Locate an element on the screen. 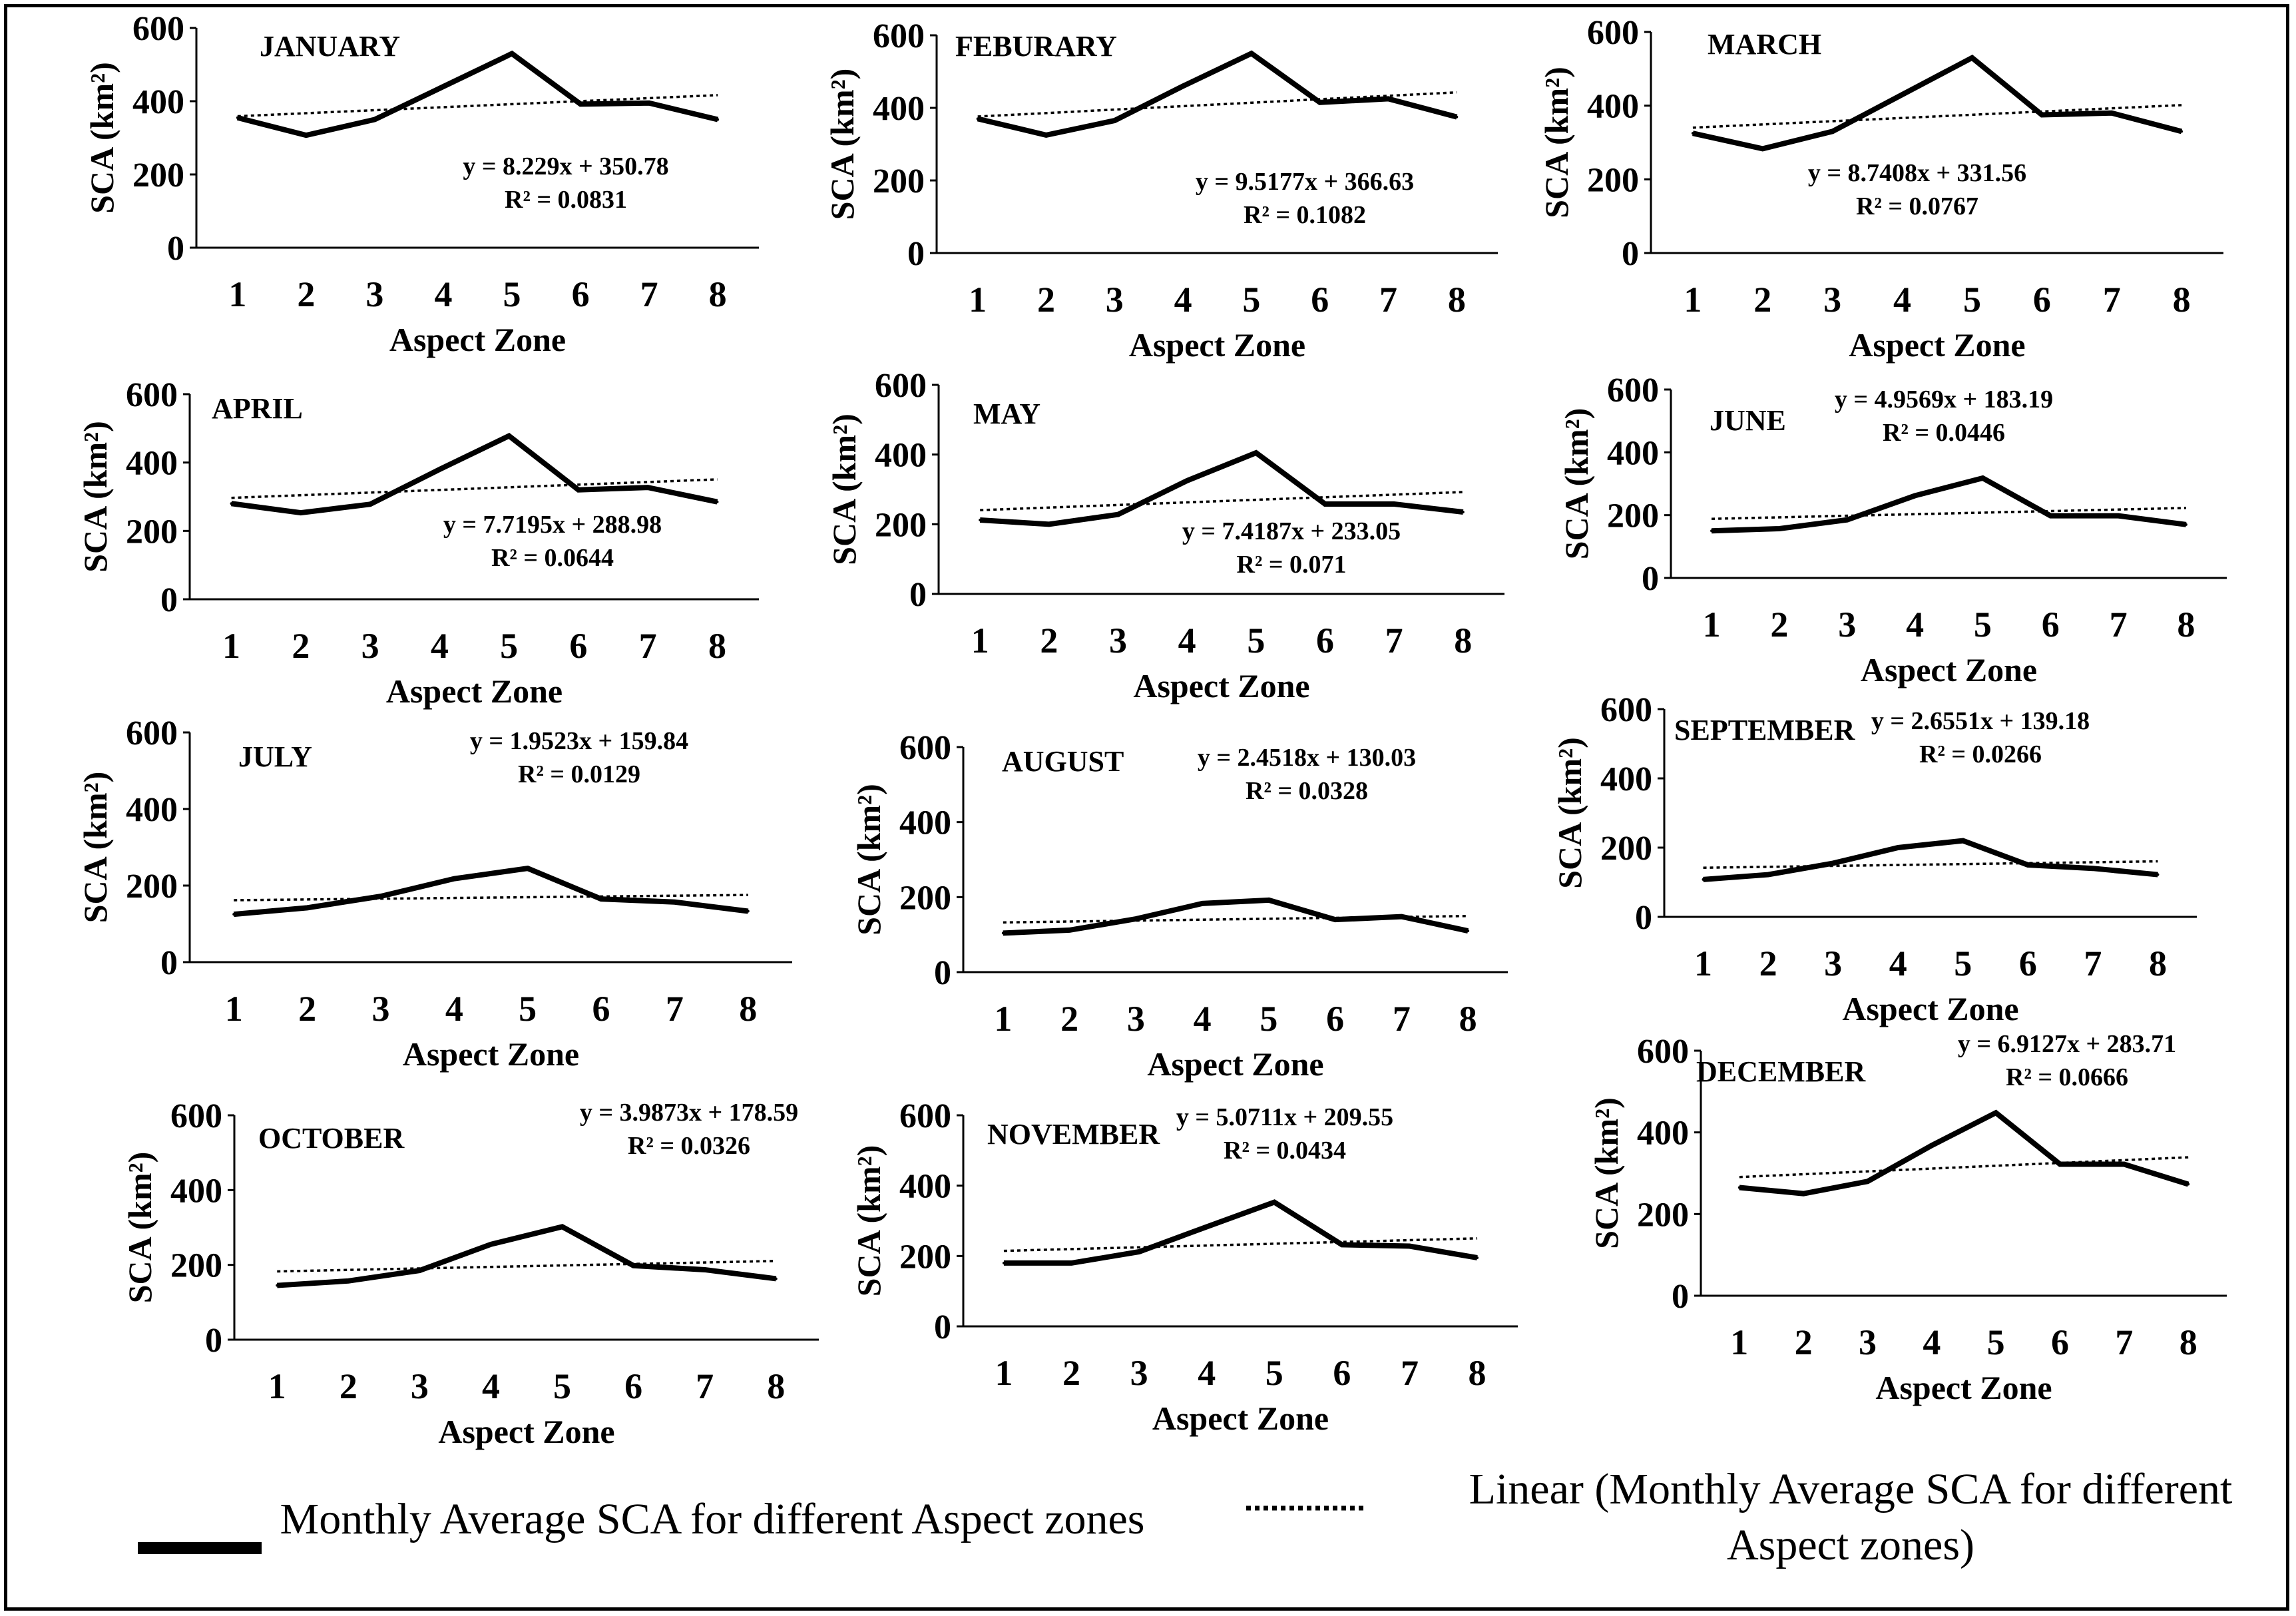 This screenshot has width=2296, height=1616. may-xtick-label: 6 is located at coordinates (1325, 641).